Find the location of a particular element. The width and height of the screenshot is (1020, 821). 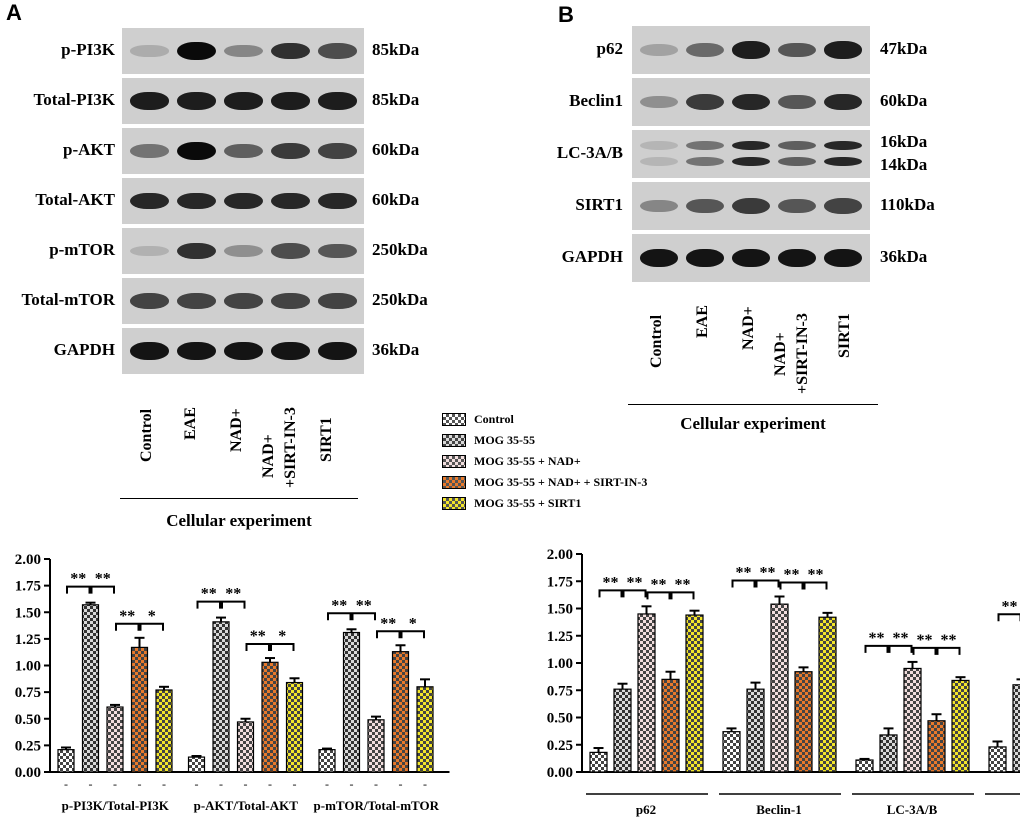

x-category-label: Beclin-1 is located at coordinates (779, 809).